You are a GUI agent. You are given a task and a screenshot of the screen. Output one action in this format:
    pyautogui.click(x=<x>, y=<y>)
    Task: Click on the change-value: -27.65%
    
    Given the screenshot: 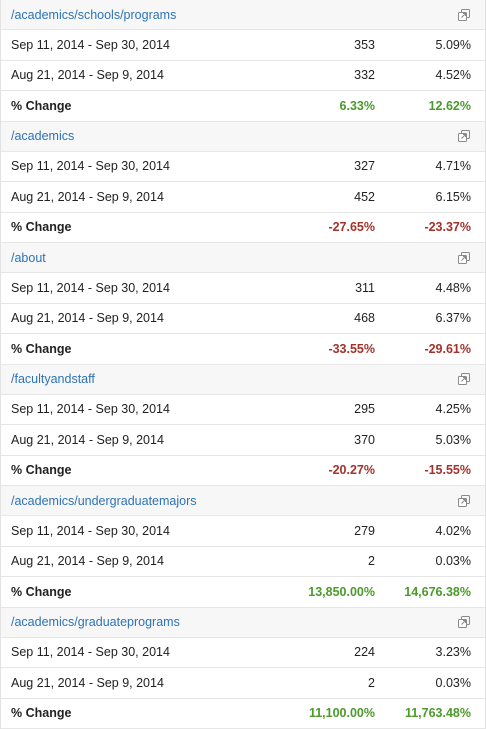 What is the action you would take?
    pyautogui.click(x=320, y=227)
    